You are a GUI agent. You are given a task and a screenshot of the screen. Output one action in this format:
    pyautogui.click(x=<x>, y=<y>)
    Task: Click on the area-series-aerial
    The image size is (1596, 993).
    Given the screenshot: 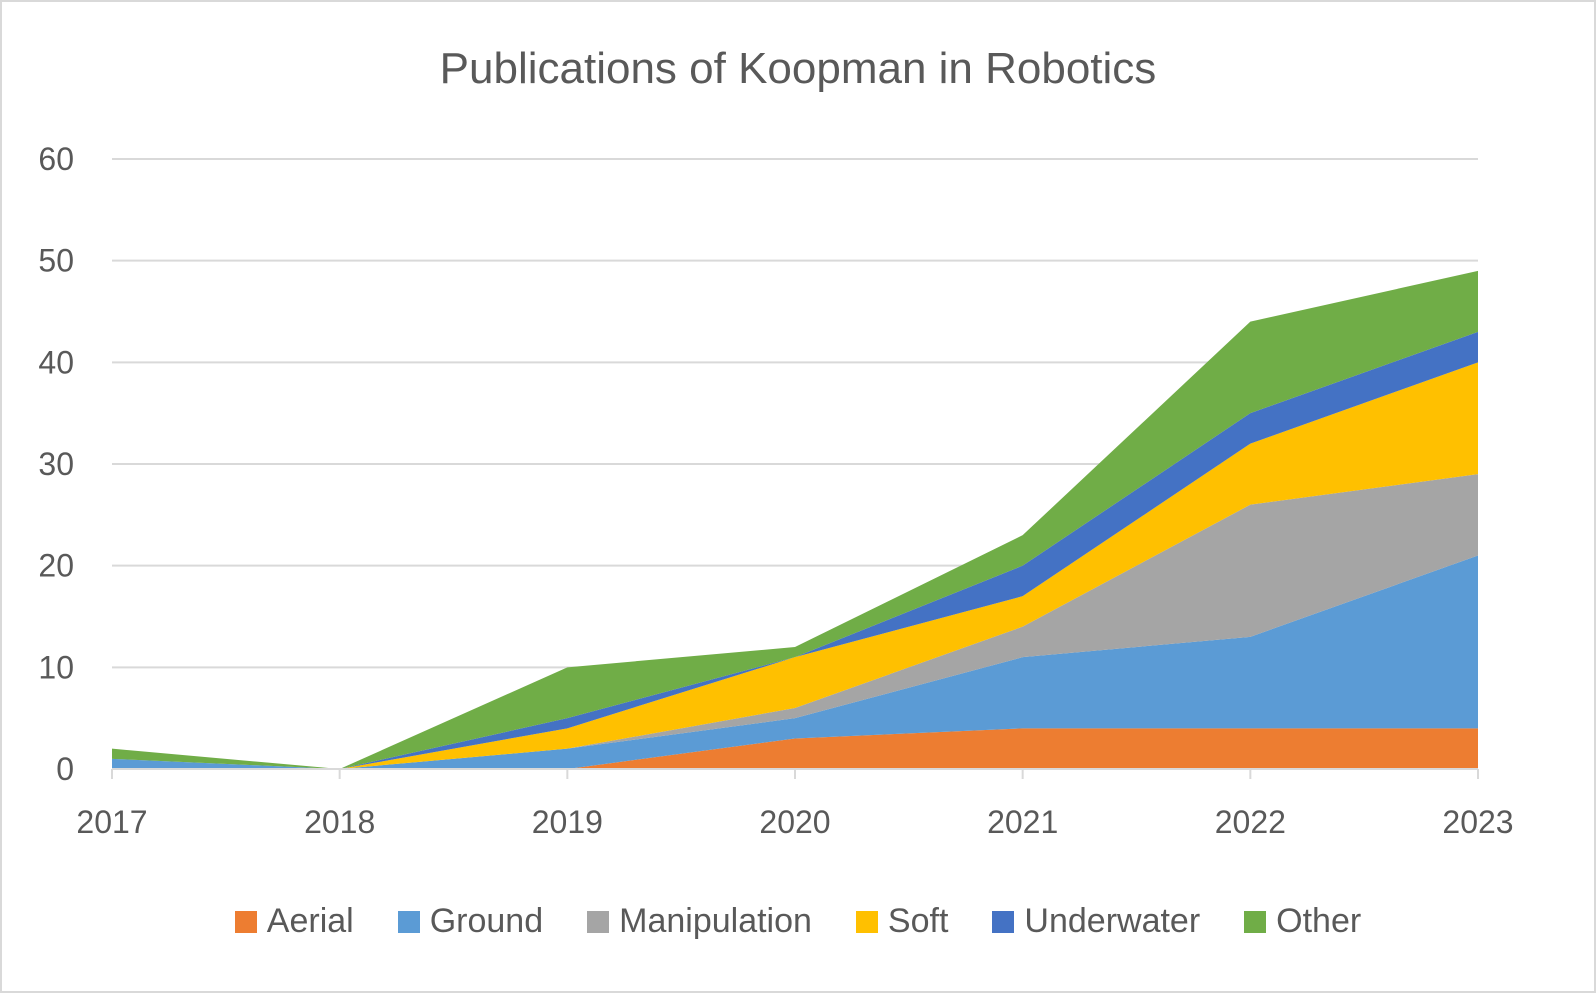 What is the action you would take?
    pyautogui.click(x=795, y=748)
    